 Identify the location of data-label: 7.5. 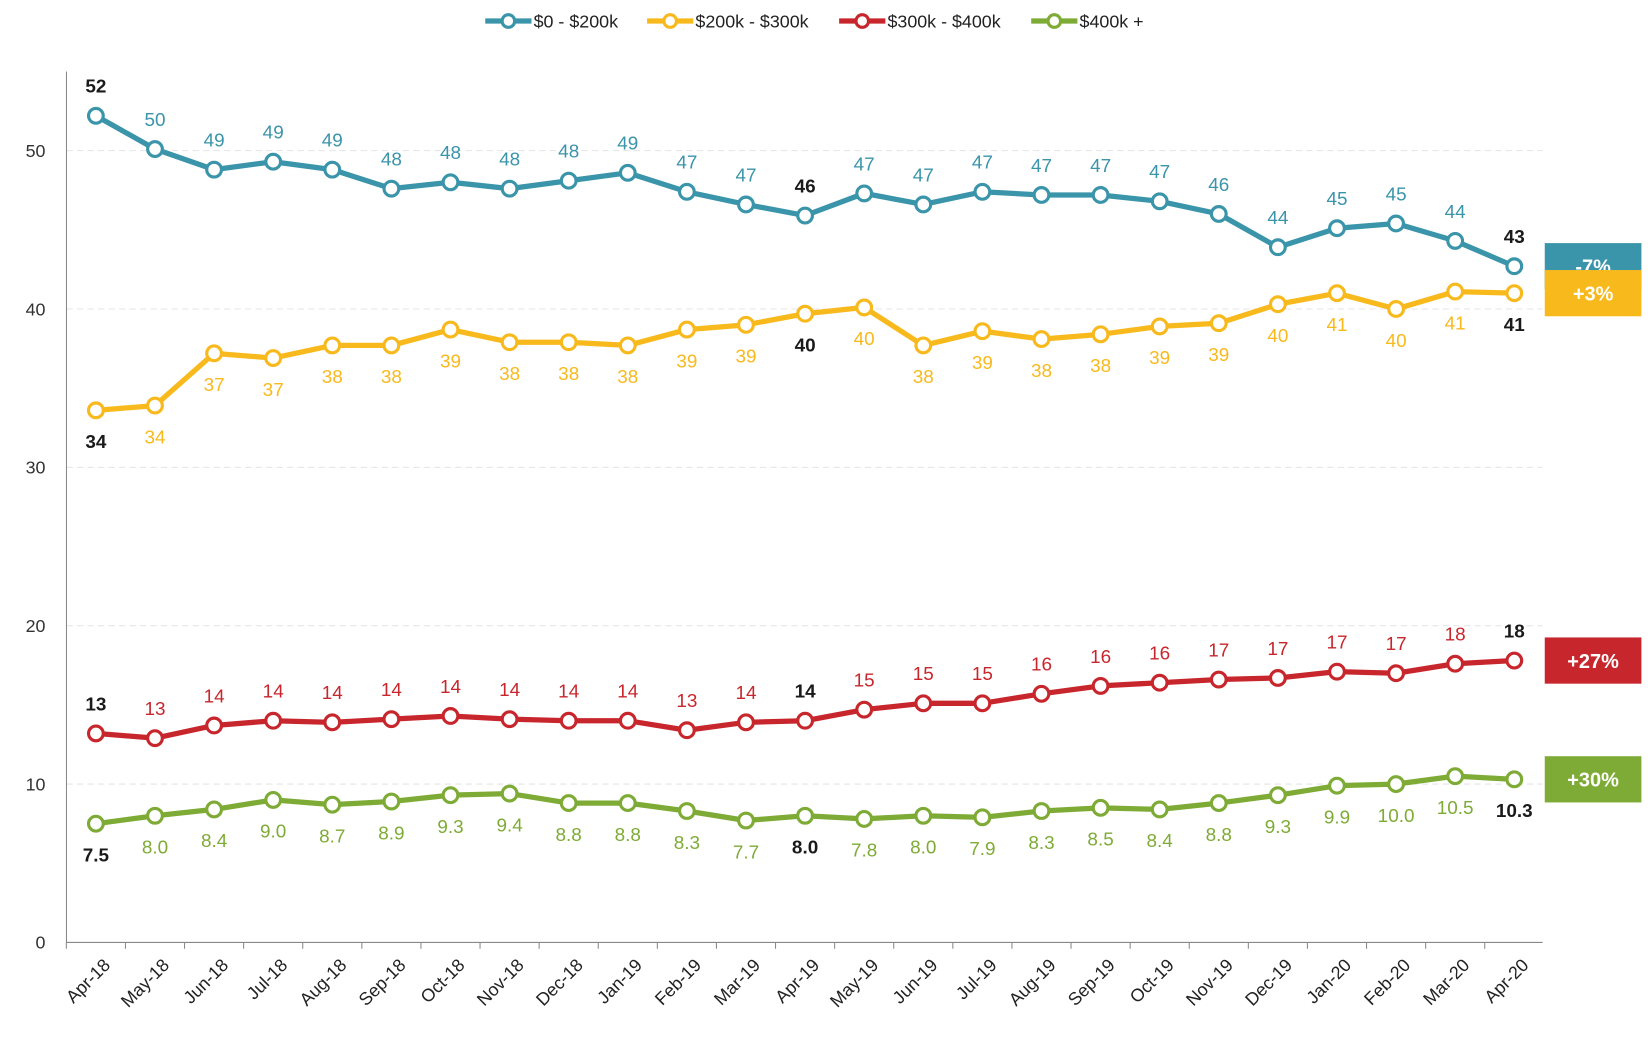
(96, 855).